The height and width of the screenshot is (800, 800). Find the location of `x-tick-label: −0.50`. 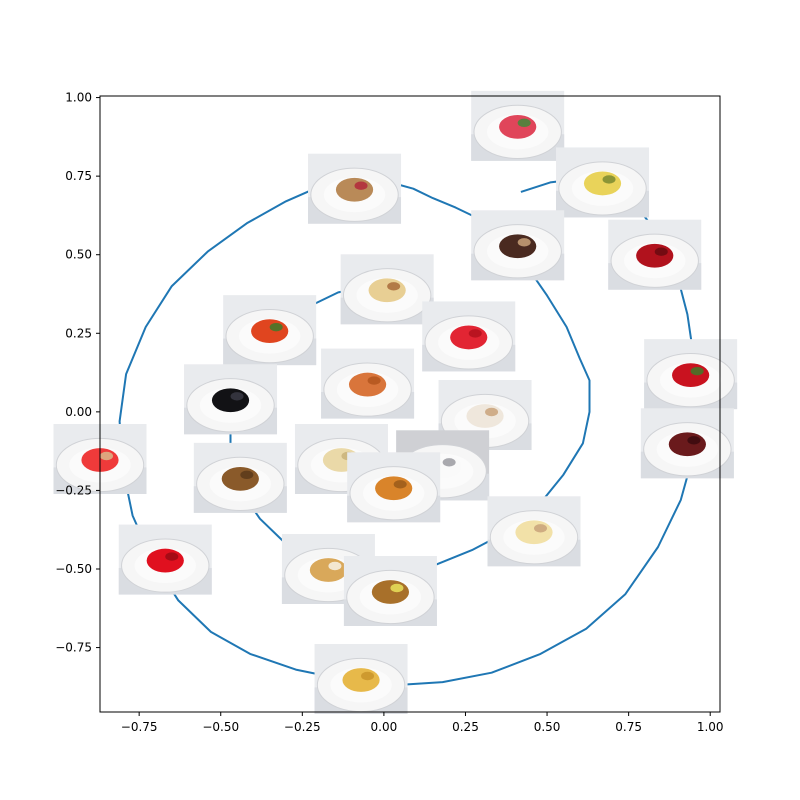

x-tick-label: −0.50 is located at coordinates (220, 727).